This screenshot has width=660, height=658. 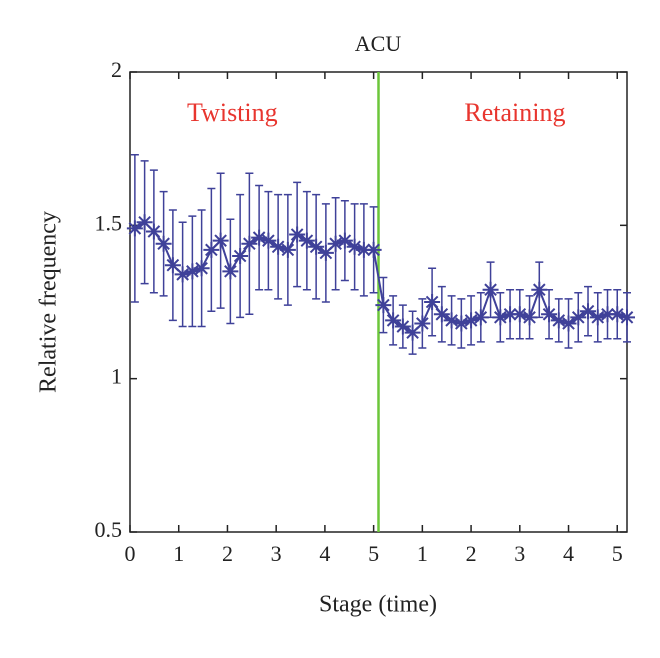 I want to click on x-axis-label: Stage (time), so click(x=378, y=605).